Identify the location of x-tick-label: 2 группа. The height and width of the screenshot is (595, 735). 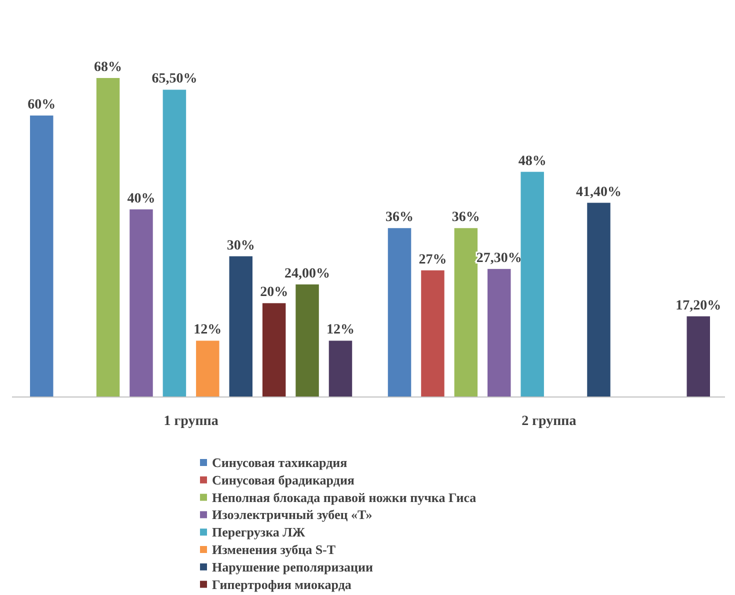
(549, 421).